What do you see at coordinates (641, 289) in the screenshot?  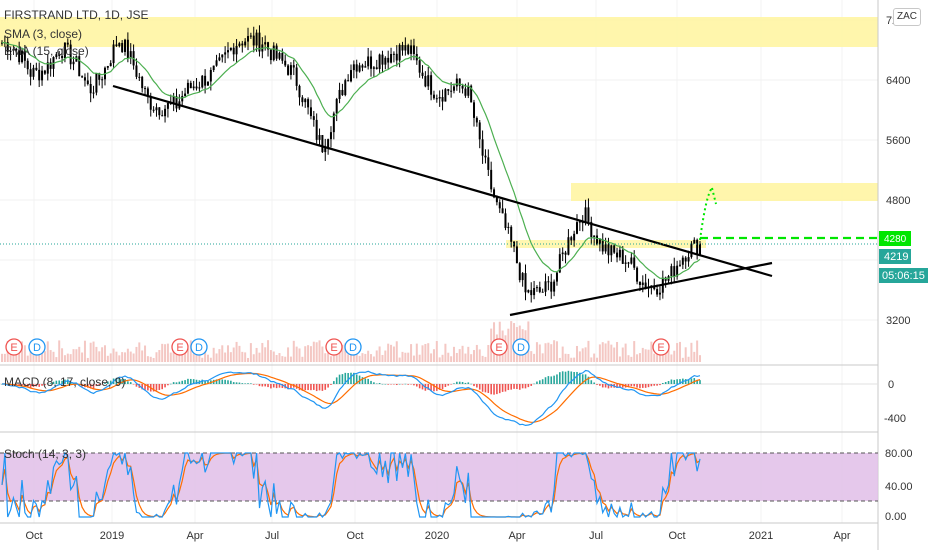 I see `ascending-trendline` at bounding box center [641, 289].